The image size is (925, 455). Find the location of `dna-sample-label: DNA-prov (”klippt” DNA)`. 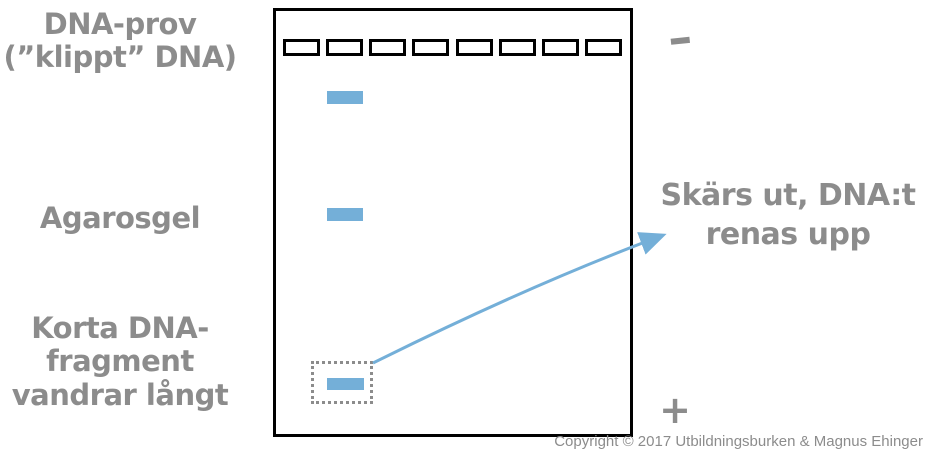

dna-sample-label: DNA-prov (”klippt” DNA) is located at coordinates (120, 41).